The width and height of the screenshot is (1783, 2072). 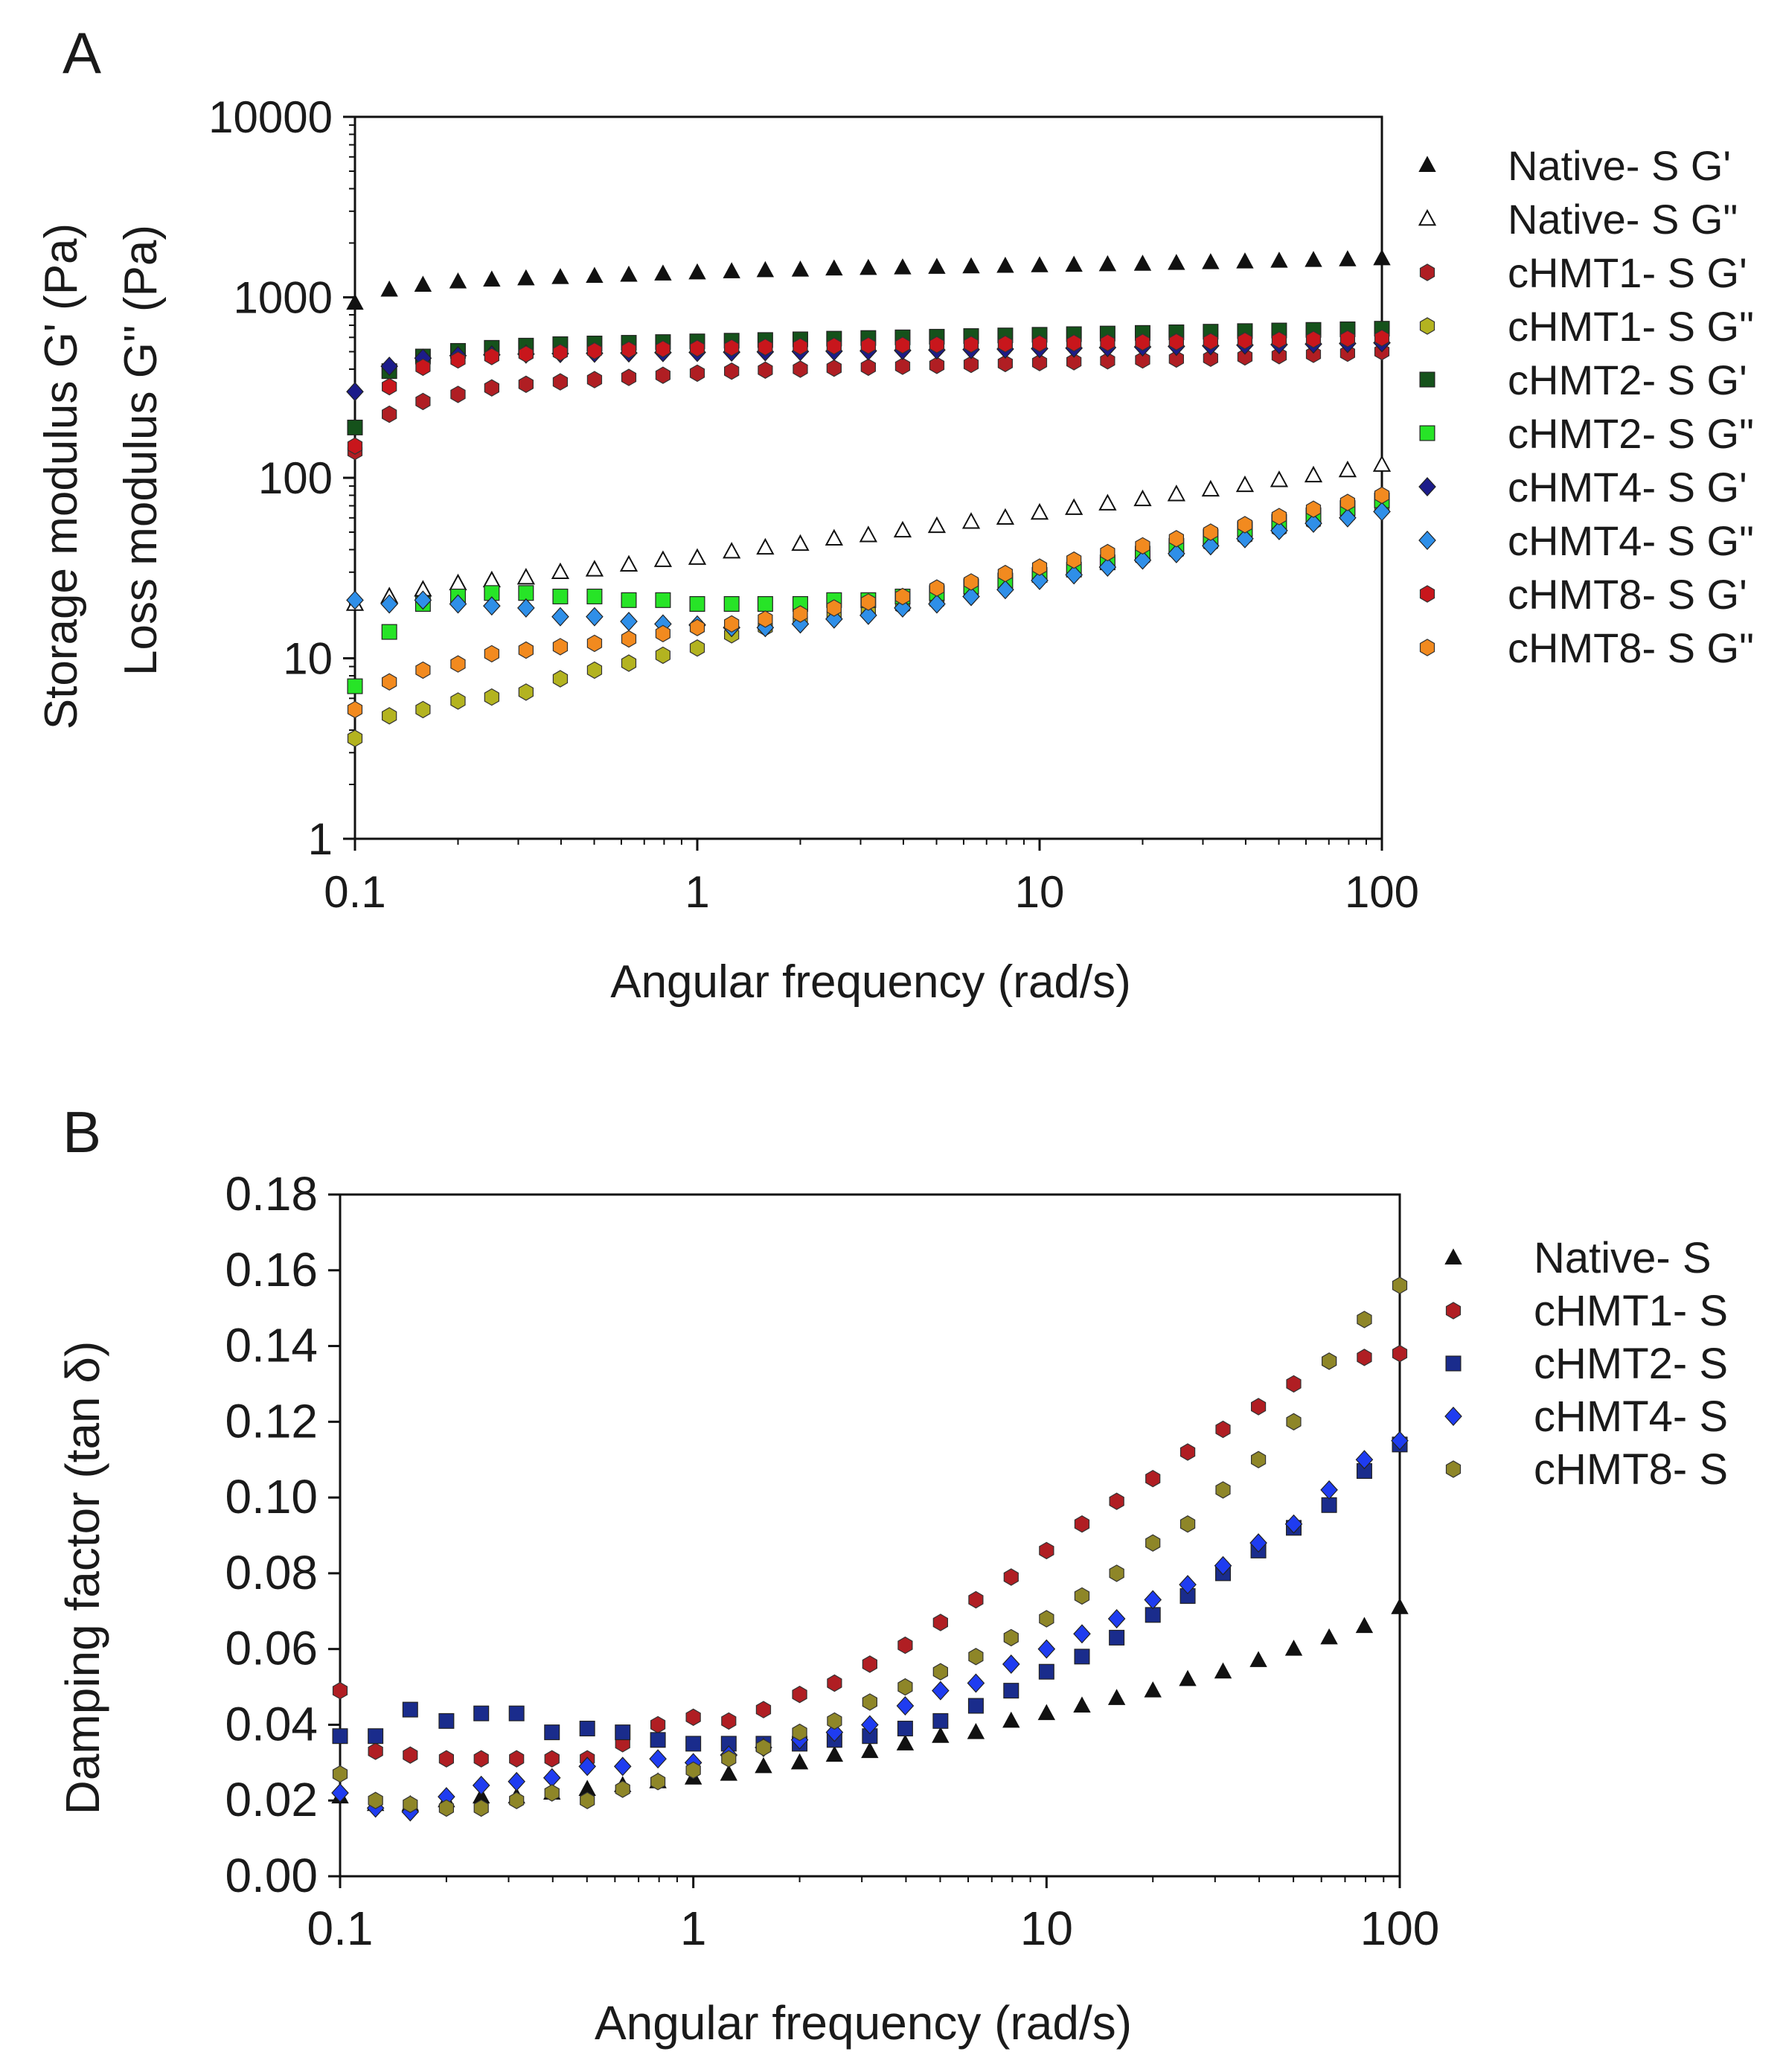 What do you see at coordinates (1631, 1416) in the screenshot?
I see `legend-label: cHMT4- S` at bounding box center [1631, 1416].